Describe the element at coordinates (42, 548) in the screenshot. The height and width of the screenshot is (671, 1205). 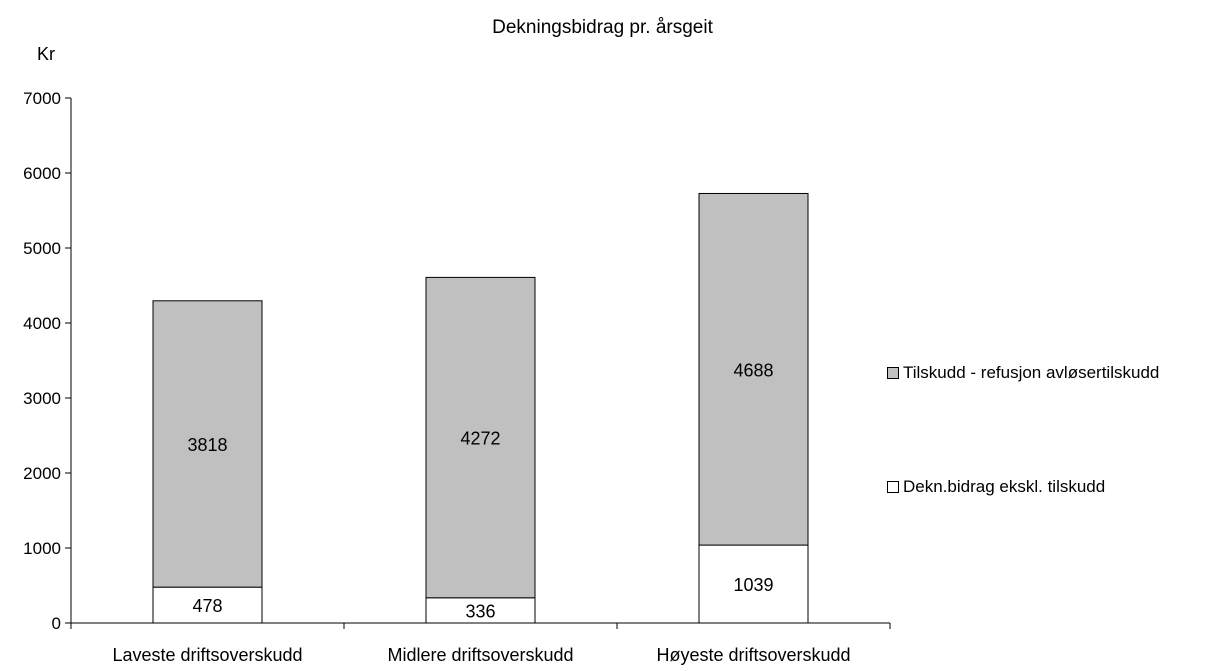
I see `y-tick-label: 1000` at that location.